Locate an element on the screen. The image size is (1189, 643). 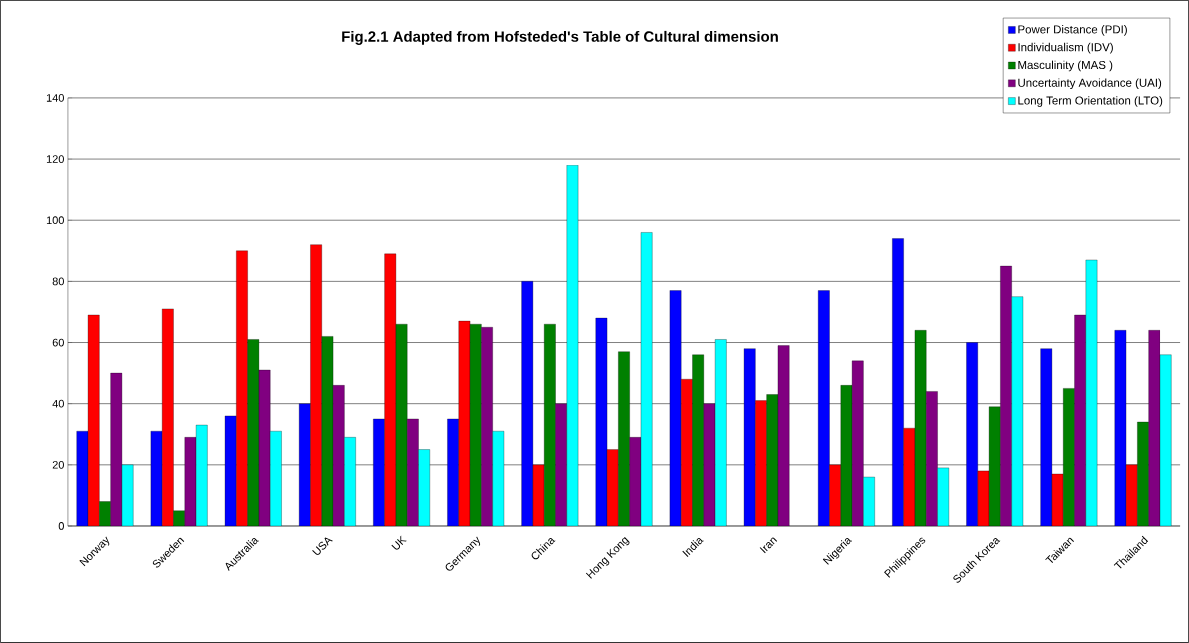
legend-label: Masculinity (MAS ) is located at coordinates (1065, 66).